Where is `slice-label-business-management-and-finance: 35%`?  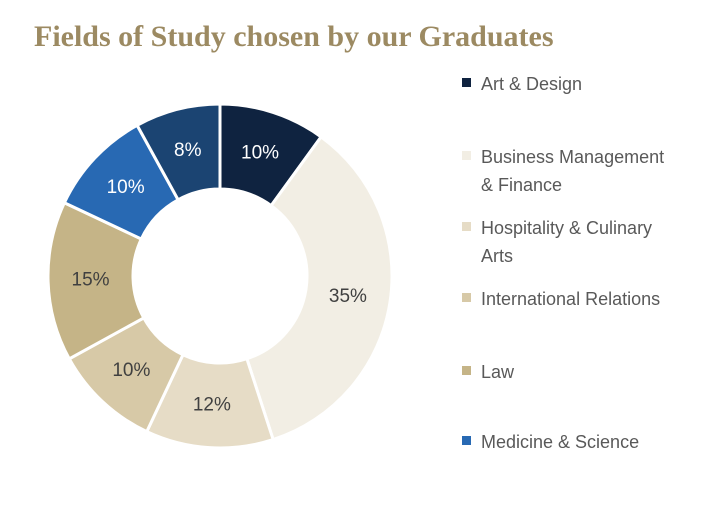
slice-label-business-management-and-finance: 35% is located at coordinates (348, 296).